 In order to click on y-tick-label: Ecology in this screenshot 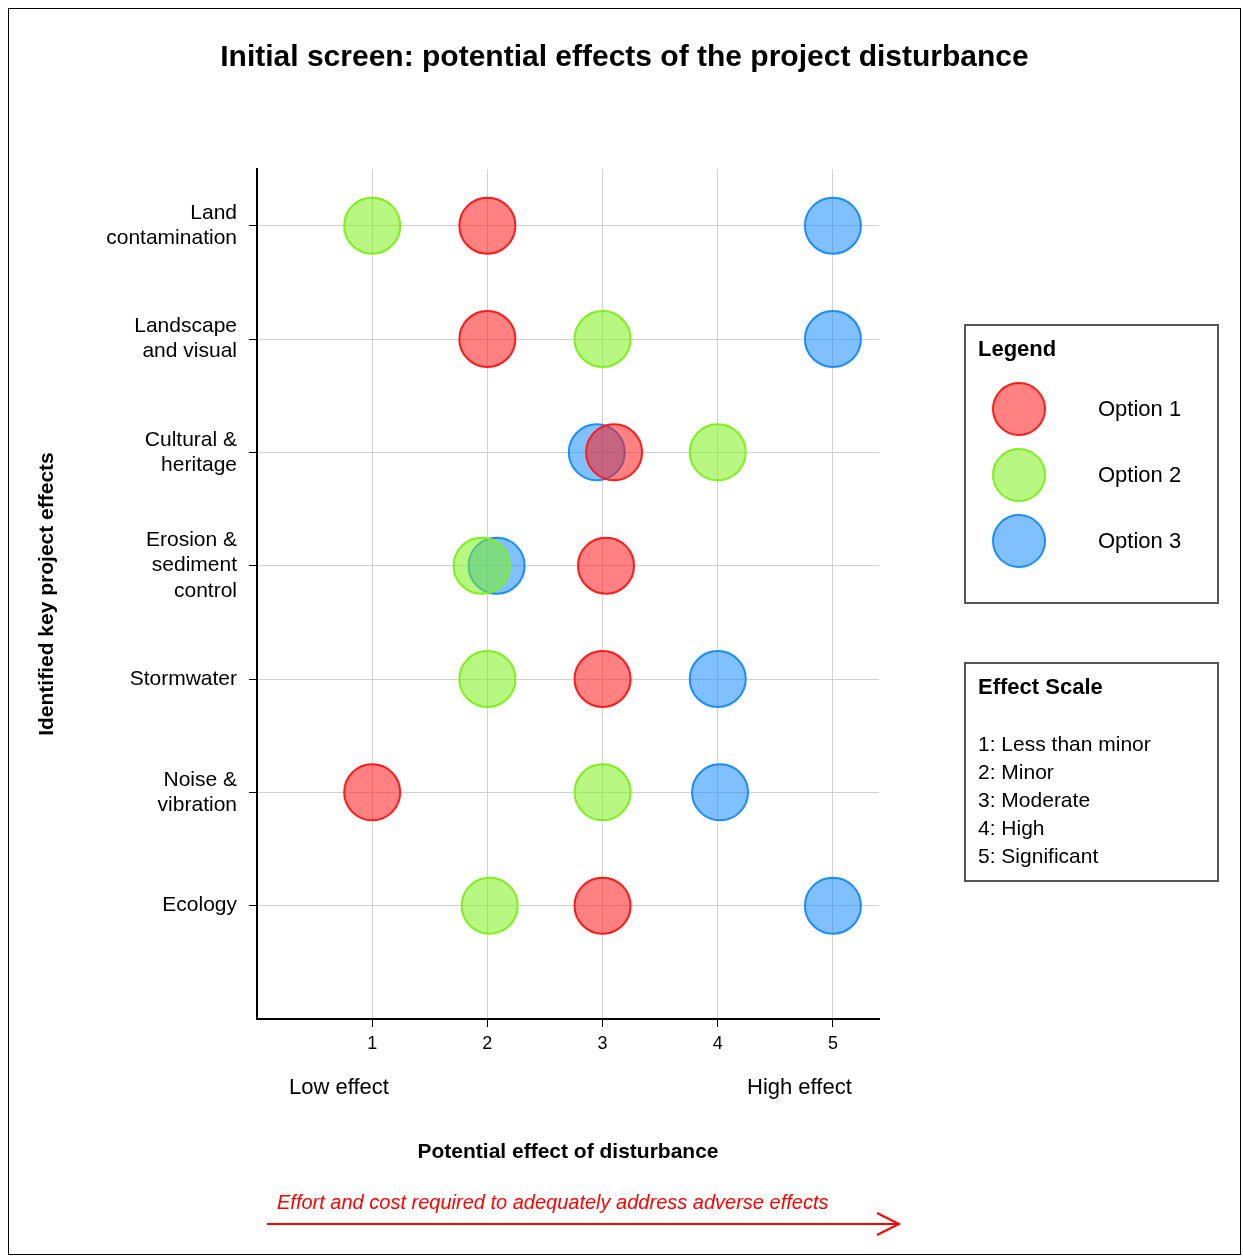, I will do `click(200, 904)`.